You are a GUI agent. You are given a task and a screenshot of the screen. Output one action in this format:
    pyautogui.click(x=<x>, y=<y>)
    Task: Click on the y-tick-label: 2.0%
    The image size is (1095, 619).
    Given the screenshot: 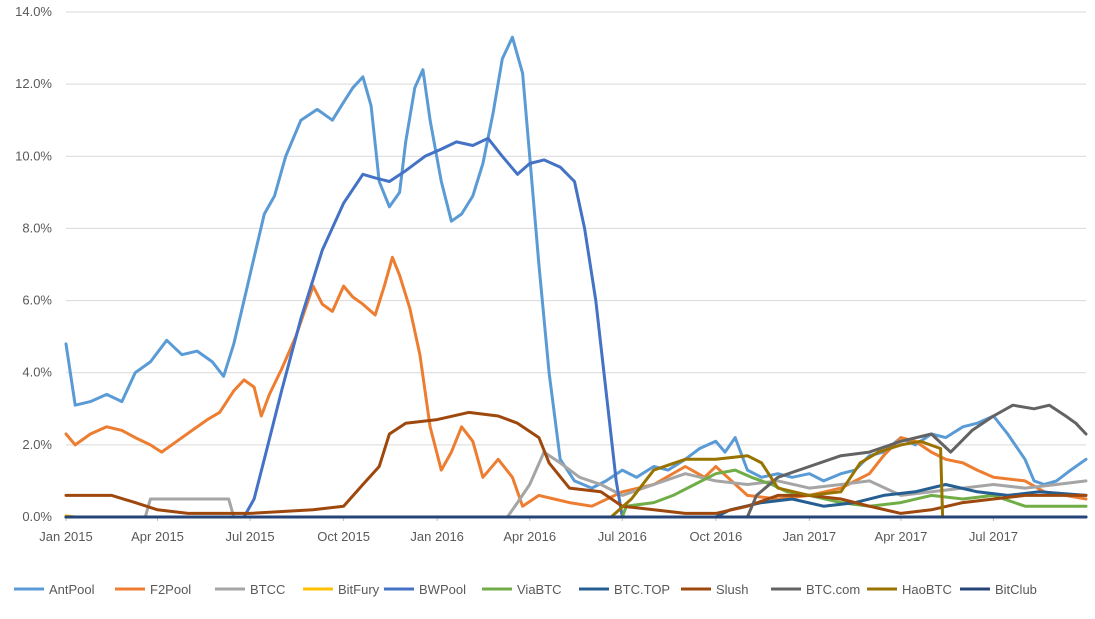 What is the action you would take?
    pyautogui.click(x=37, y=444)
    